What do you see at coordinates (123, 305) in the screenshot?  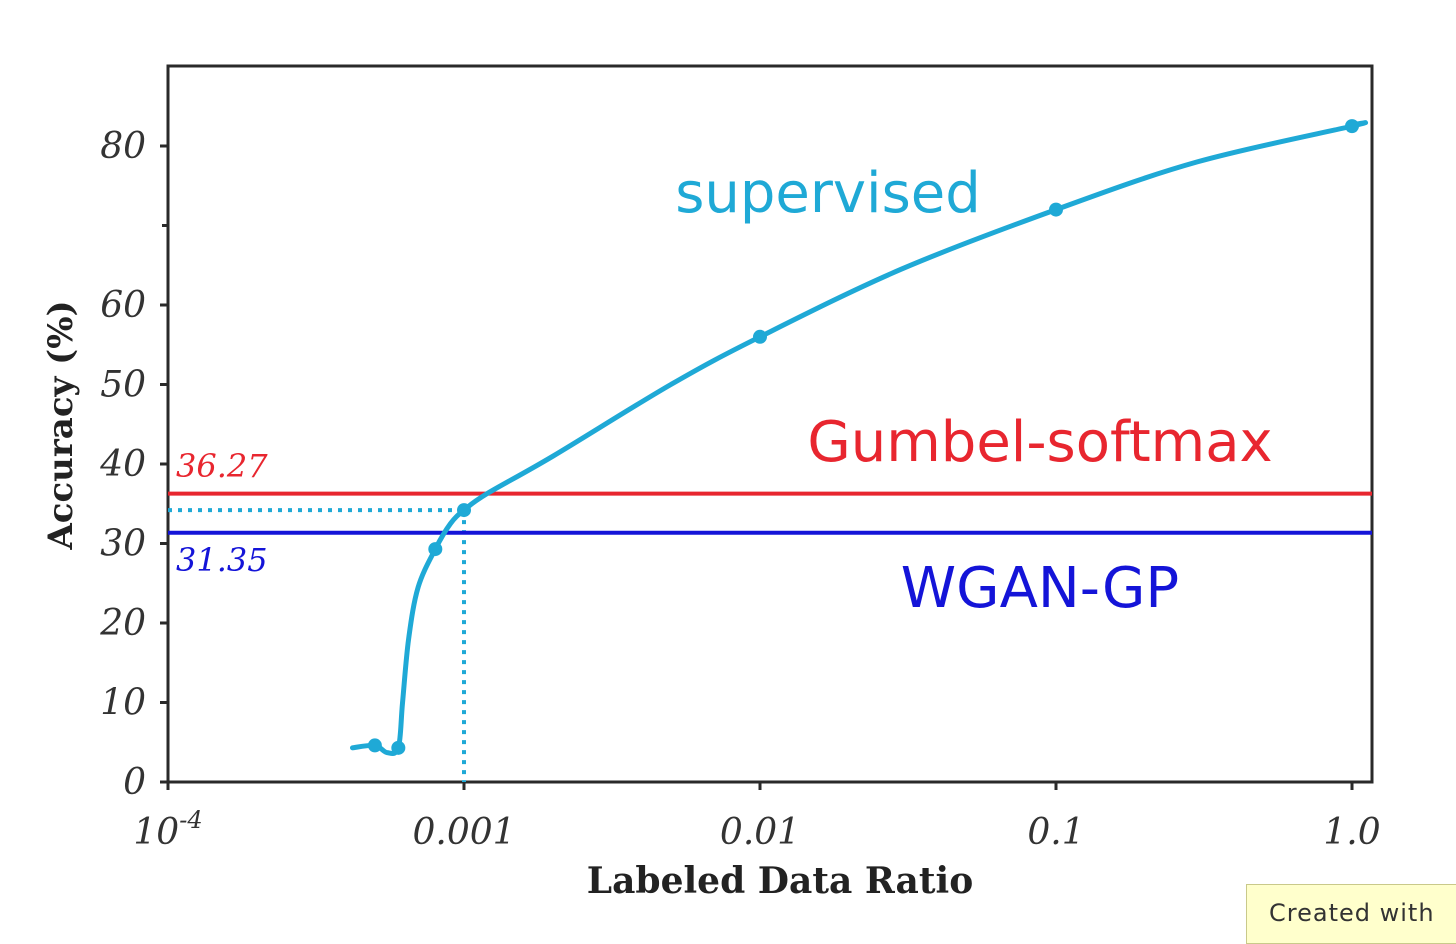 I see `y-tick-label: 60` at bounding box center [123, 305].